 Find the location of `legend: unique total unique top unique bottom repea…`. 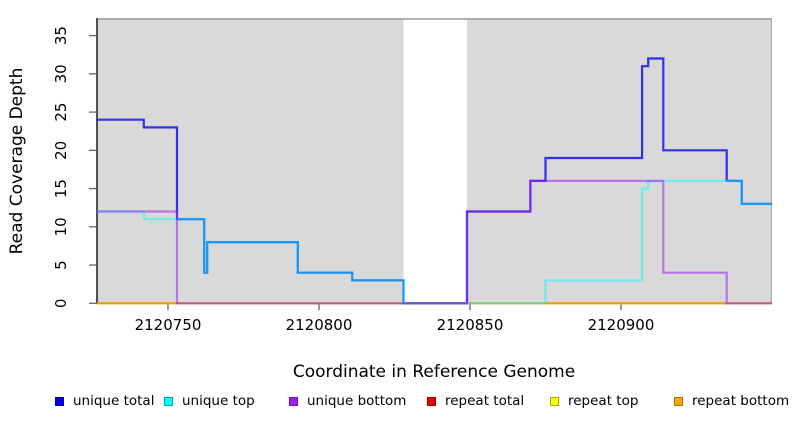

legend: unique total unique top unique bottom repea… is located at coordinates (396, 403).